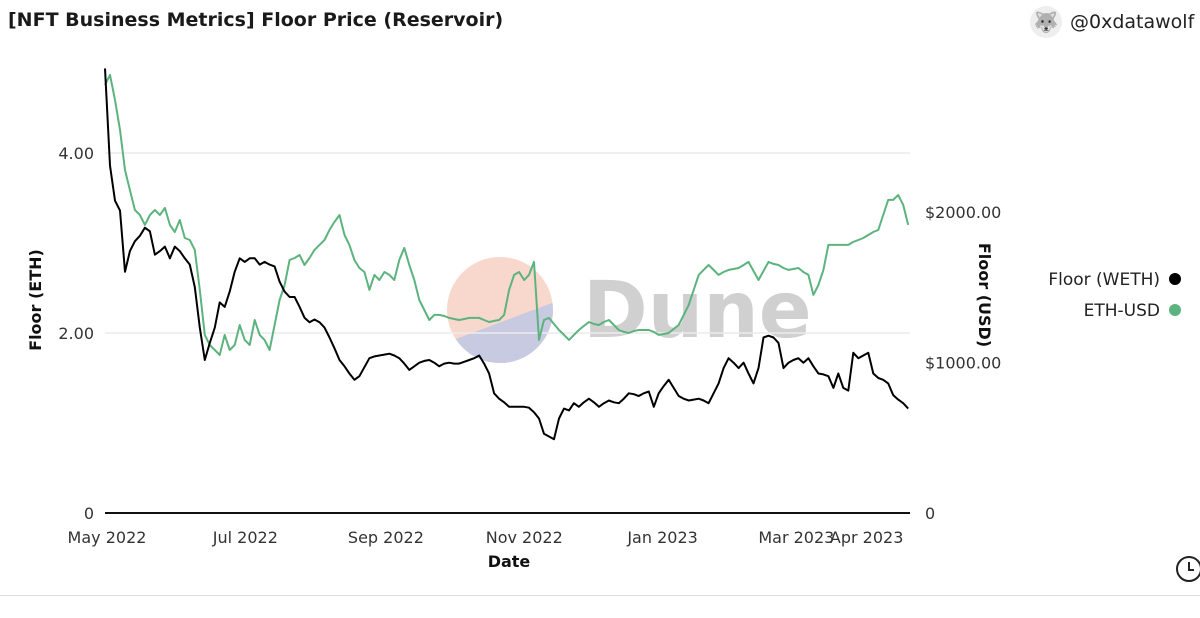 This screenshot has height=618, width=1200. I want to click on dune-watermark: Dune, so click(629, 310).